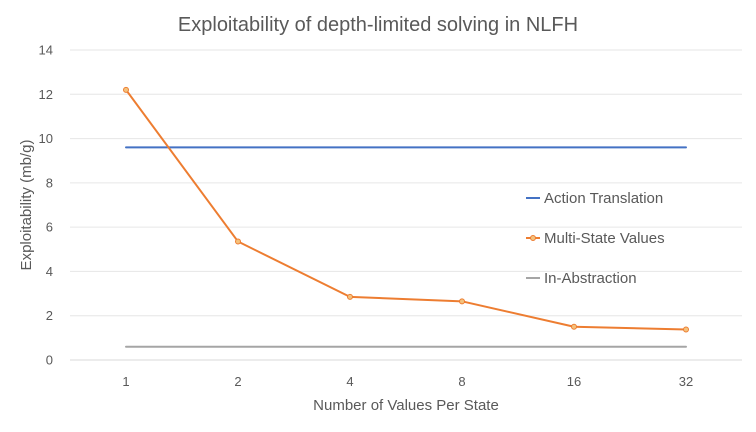 This screenshot has height=432, width=756. Describe the element at coordinates (461, 381) in the screenshot. I see `x-tick-label: 8` at that location.